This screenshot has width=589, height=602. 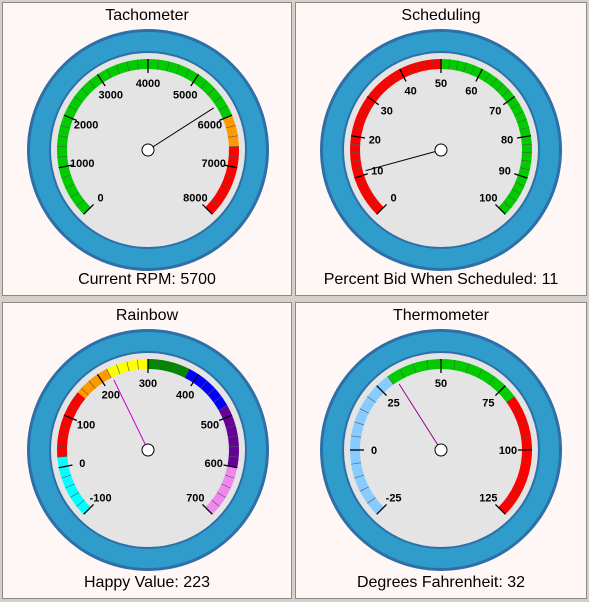 I want to click on gauge-readout: Degrees Fahrenheit: 32, so click(x=441, y=582).